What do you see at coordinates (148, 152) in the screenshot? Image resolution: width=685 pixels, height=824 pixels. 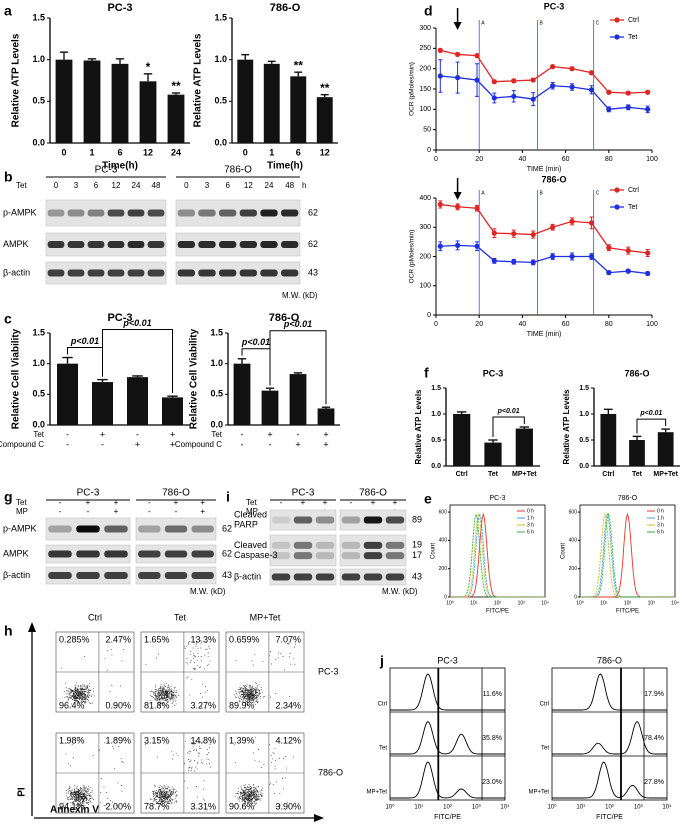 I see `x-tick-label: 12` at bounding box center [148, 152].